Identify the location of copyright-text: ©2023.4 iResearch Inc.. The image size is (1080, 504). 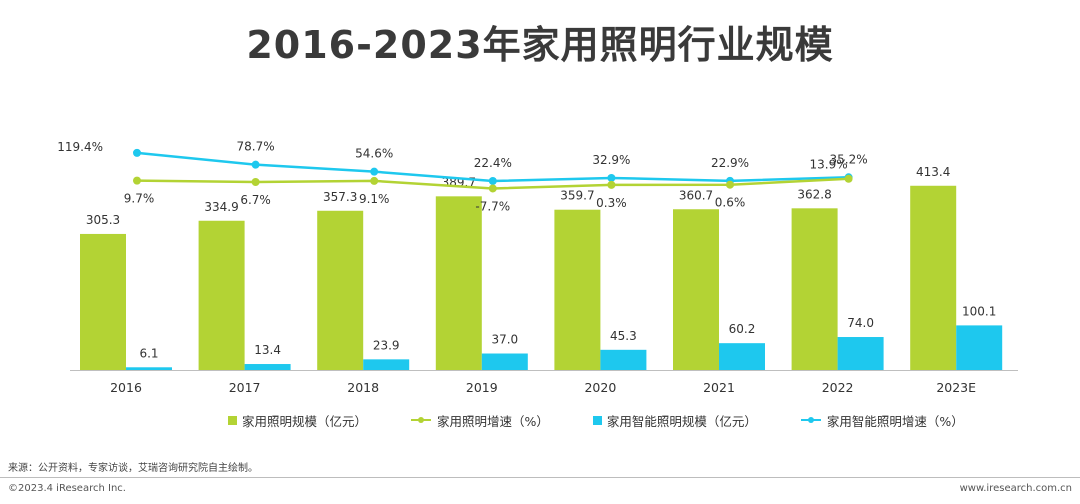
(67, 488).